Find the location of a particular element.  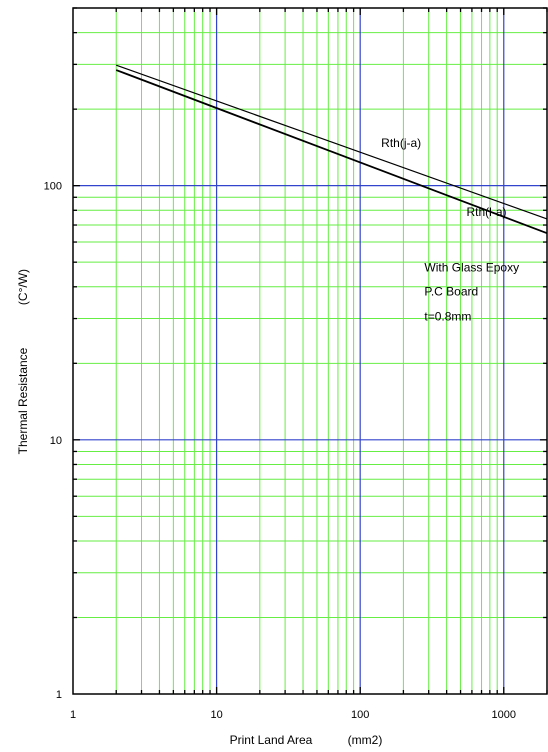

y-tick-label: 1 is located at coordinates (59, 695).